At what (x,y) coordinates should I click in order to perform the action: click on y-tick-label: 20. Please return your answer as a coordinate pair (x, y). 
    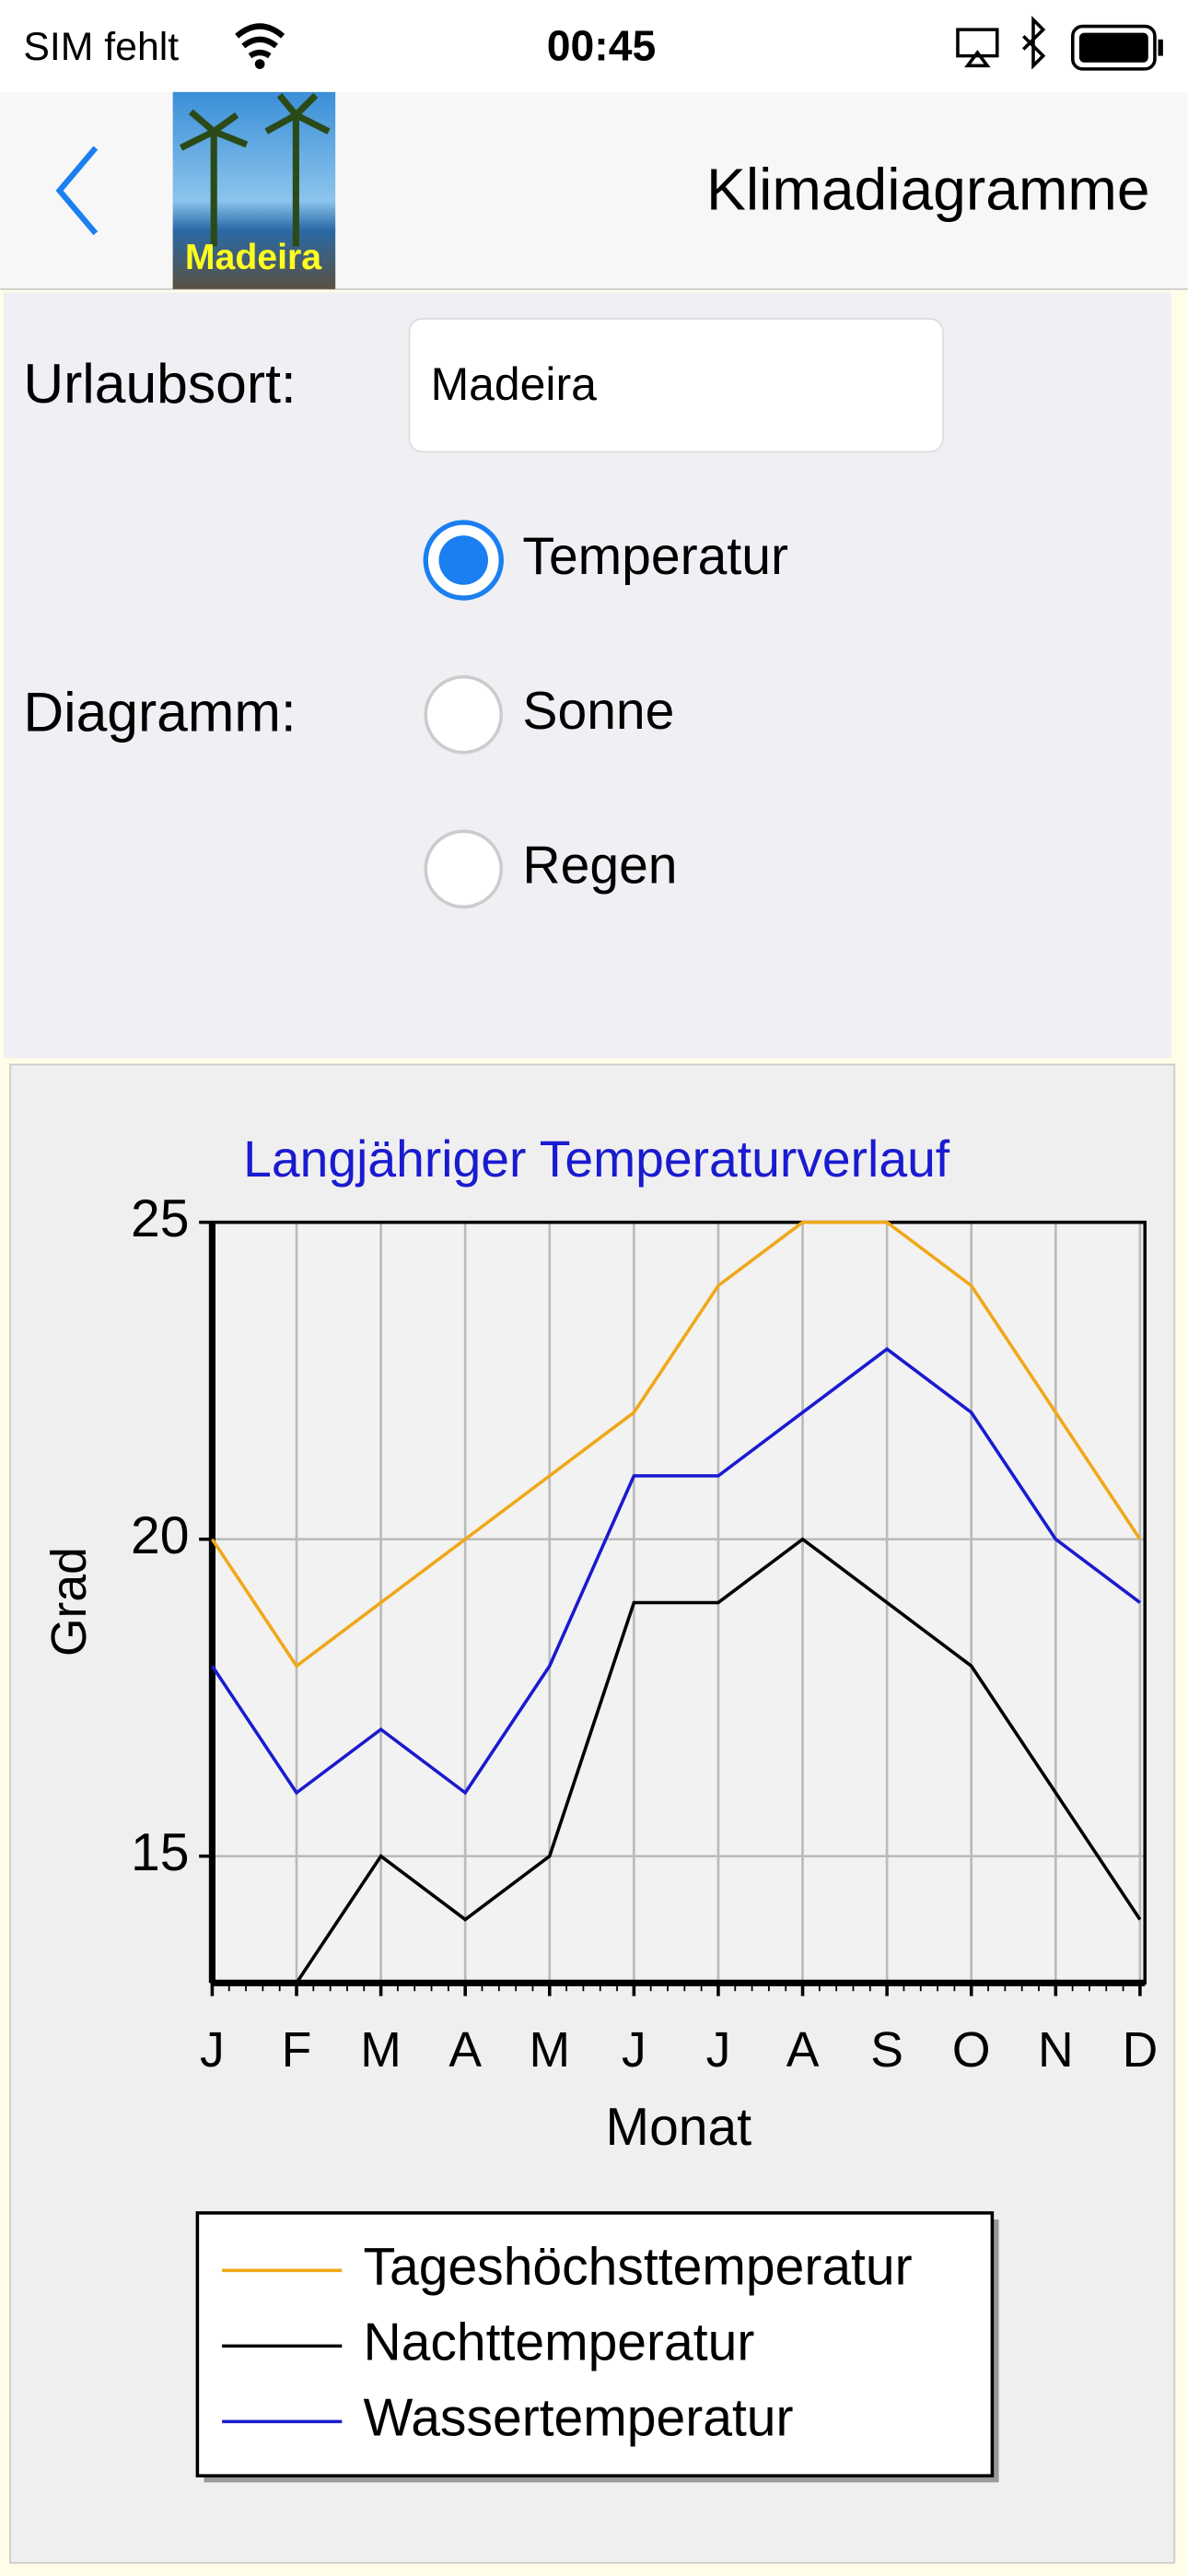
    Looking at the image, I should click on (160, 1535).